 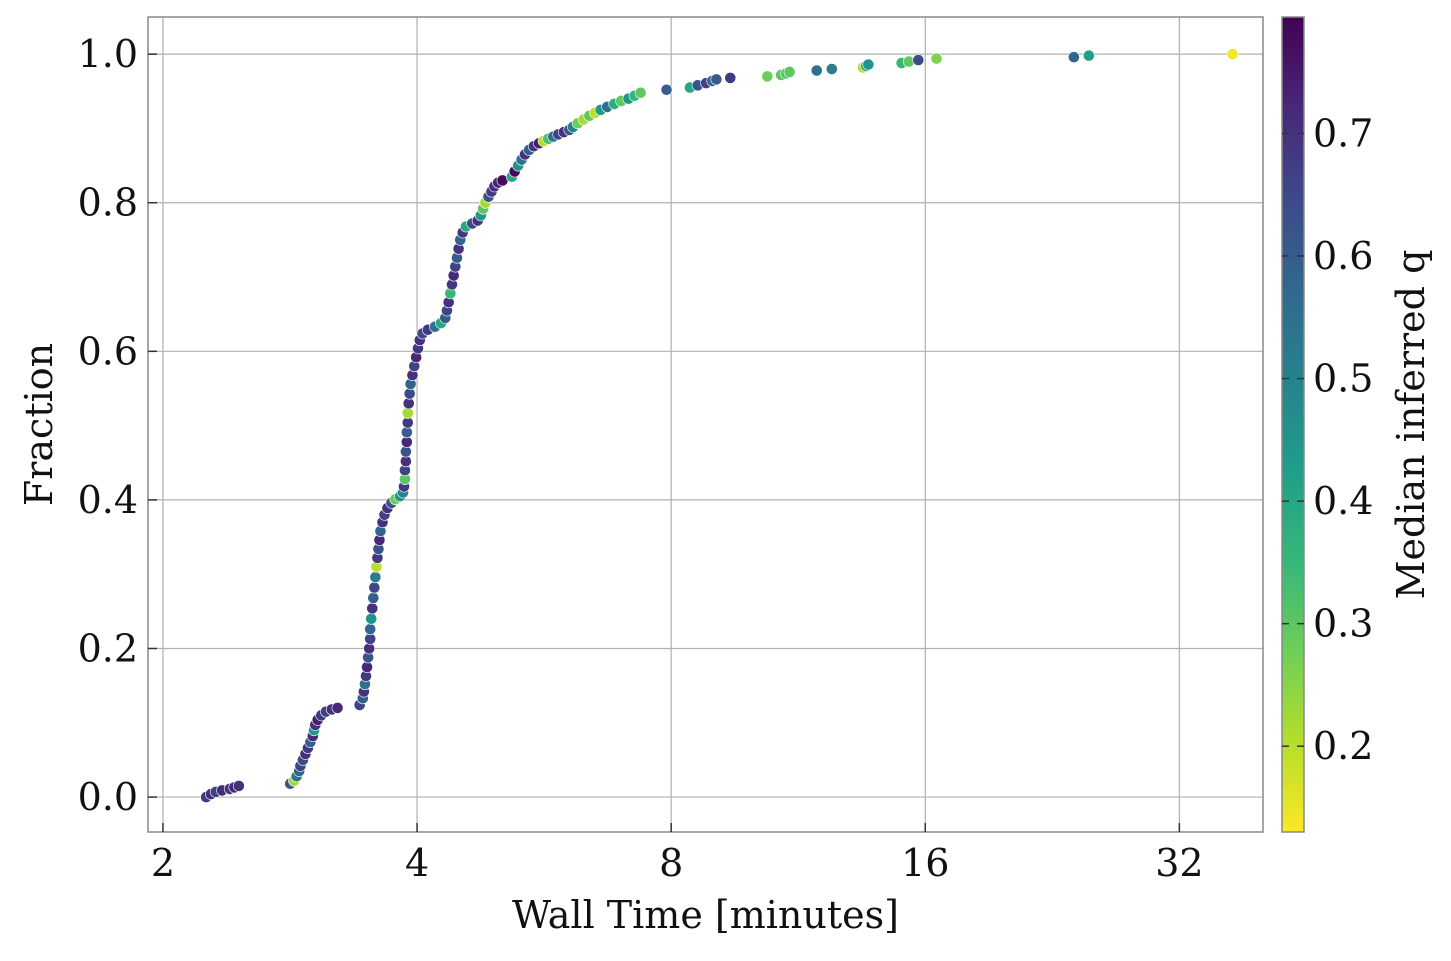 What do you see at coordinates (108, 797) in the screenshot?
I see `y-tick-label: 0.0` at bounding box center [108, 797].